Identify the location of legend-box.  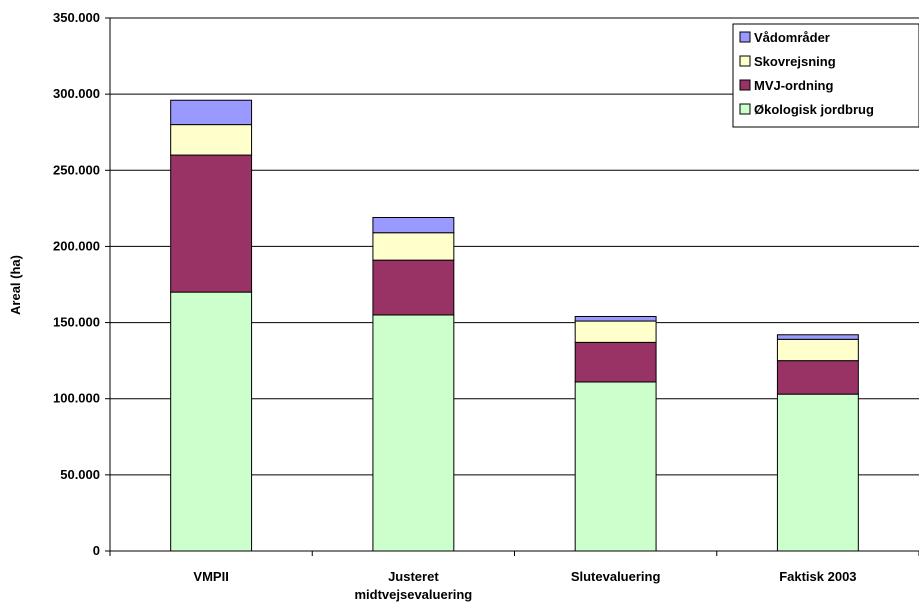
(825, 75).